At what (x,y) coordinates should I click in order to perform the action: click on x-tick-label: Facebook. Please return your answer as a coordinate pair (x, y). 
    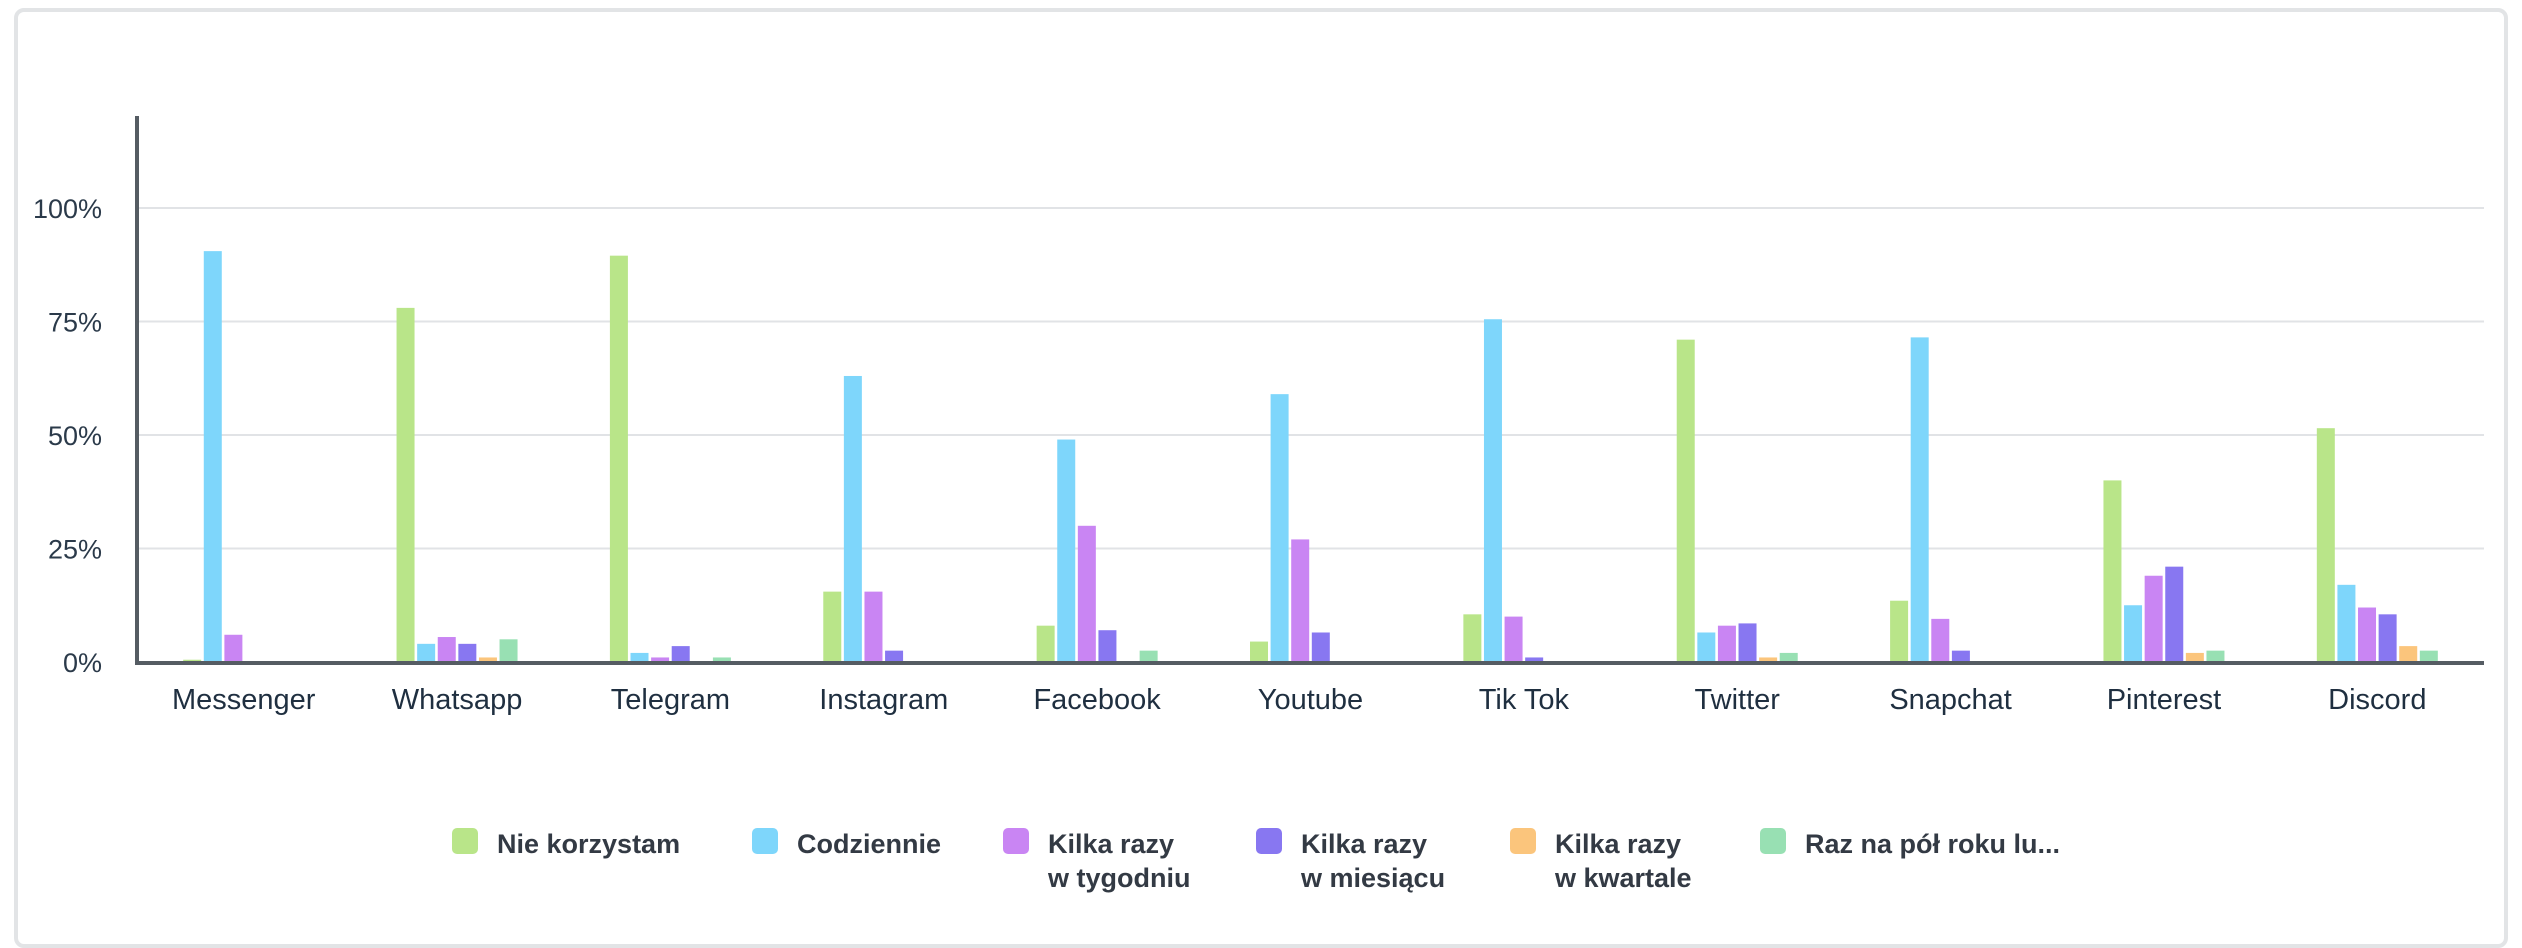
    Looking at the image, I should click on (1097, 700).